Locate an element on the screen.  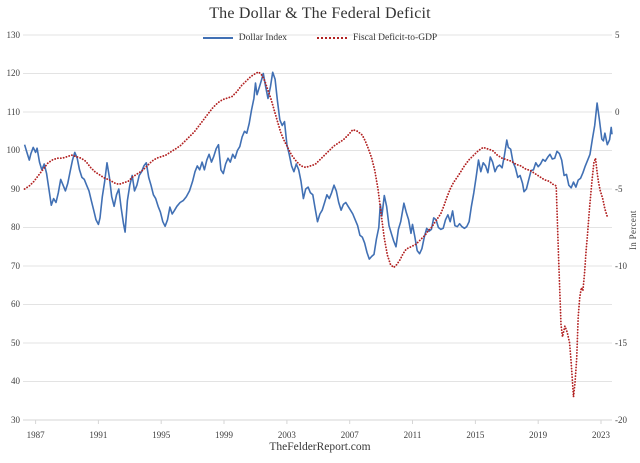
y-axis-label-left: 30 is located at coordinates (15, 419).